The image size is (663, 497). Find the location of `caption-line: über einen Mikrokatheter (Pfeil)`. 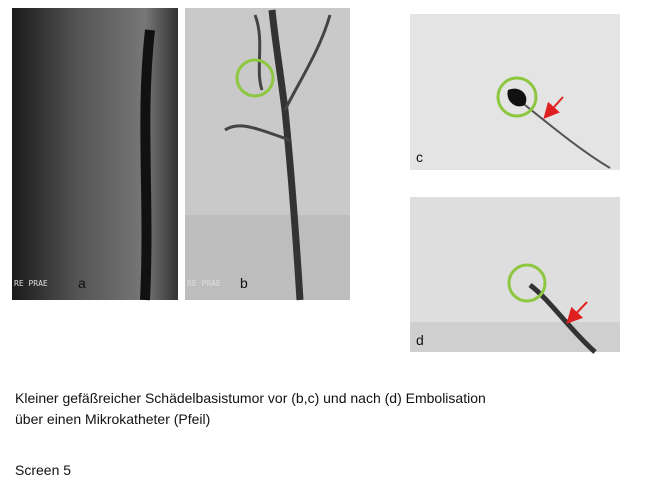

caption-line: über einen Mikrokatheter (Pfeil) is located at coordinates (113, 419).